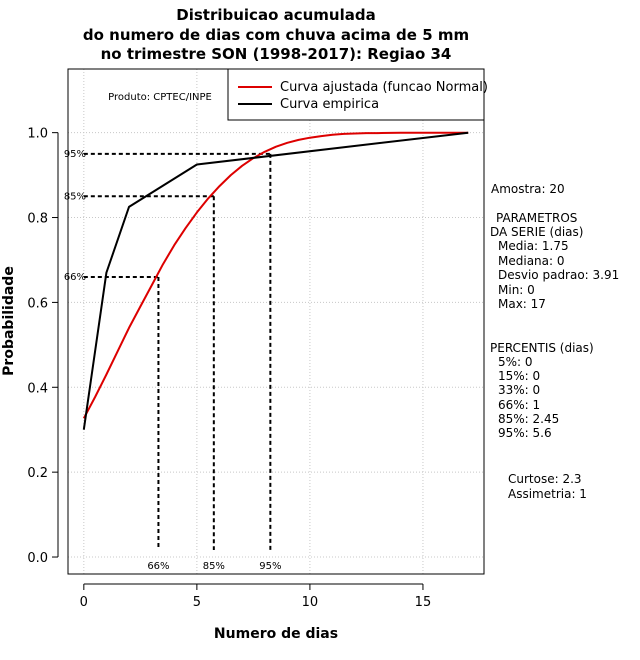 Image resolution: width=640 pixels, height=660 pixels. I want to click on y-tick-label: 0.6, so click(37, 303).